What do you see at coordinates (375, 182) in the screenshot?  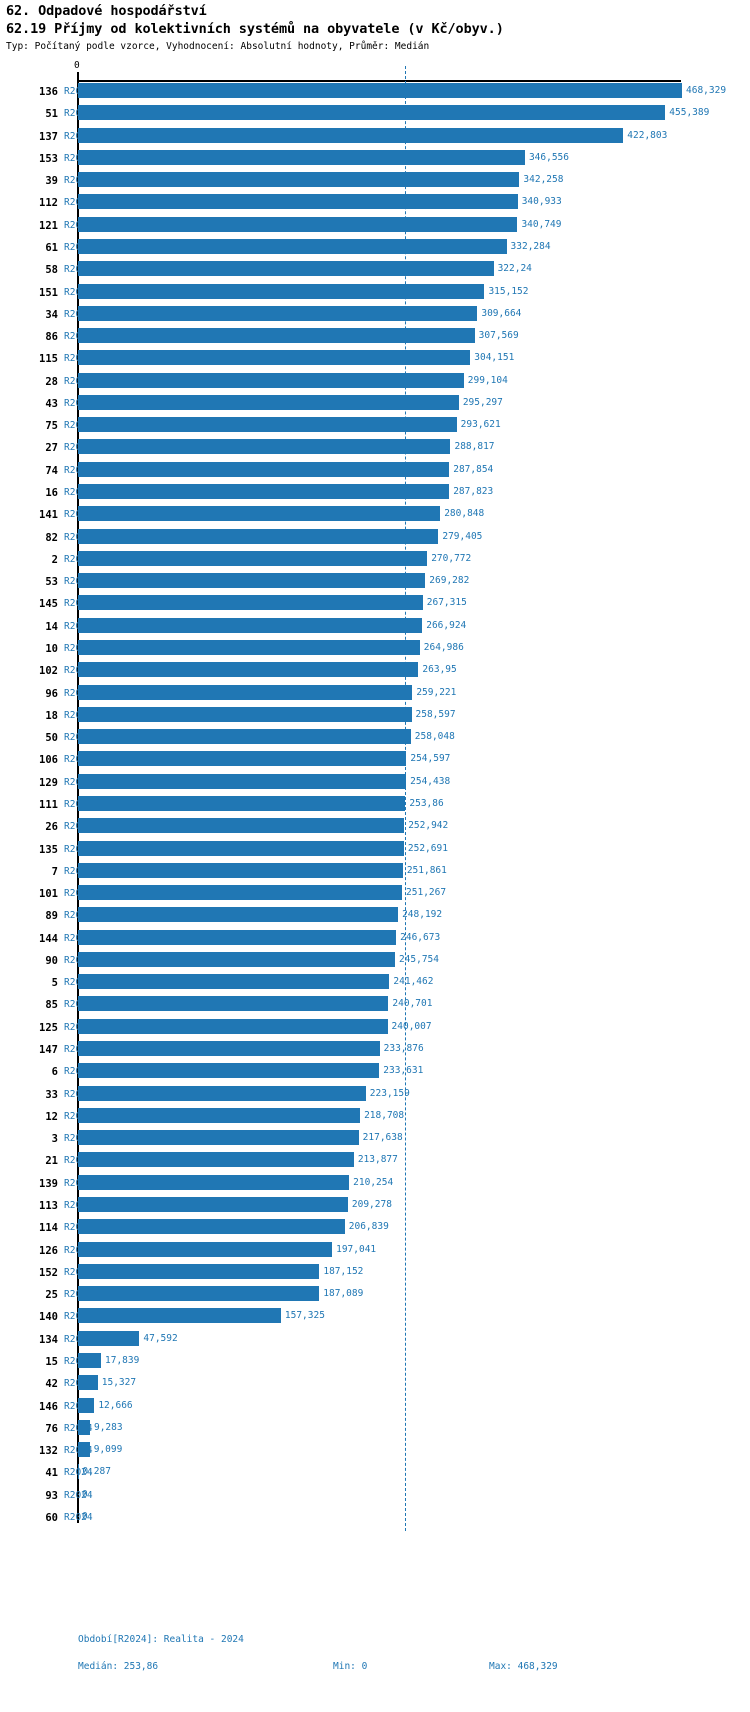 I see `table-row: 39R2024342,258` at bounding box center [375, 182].